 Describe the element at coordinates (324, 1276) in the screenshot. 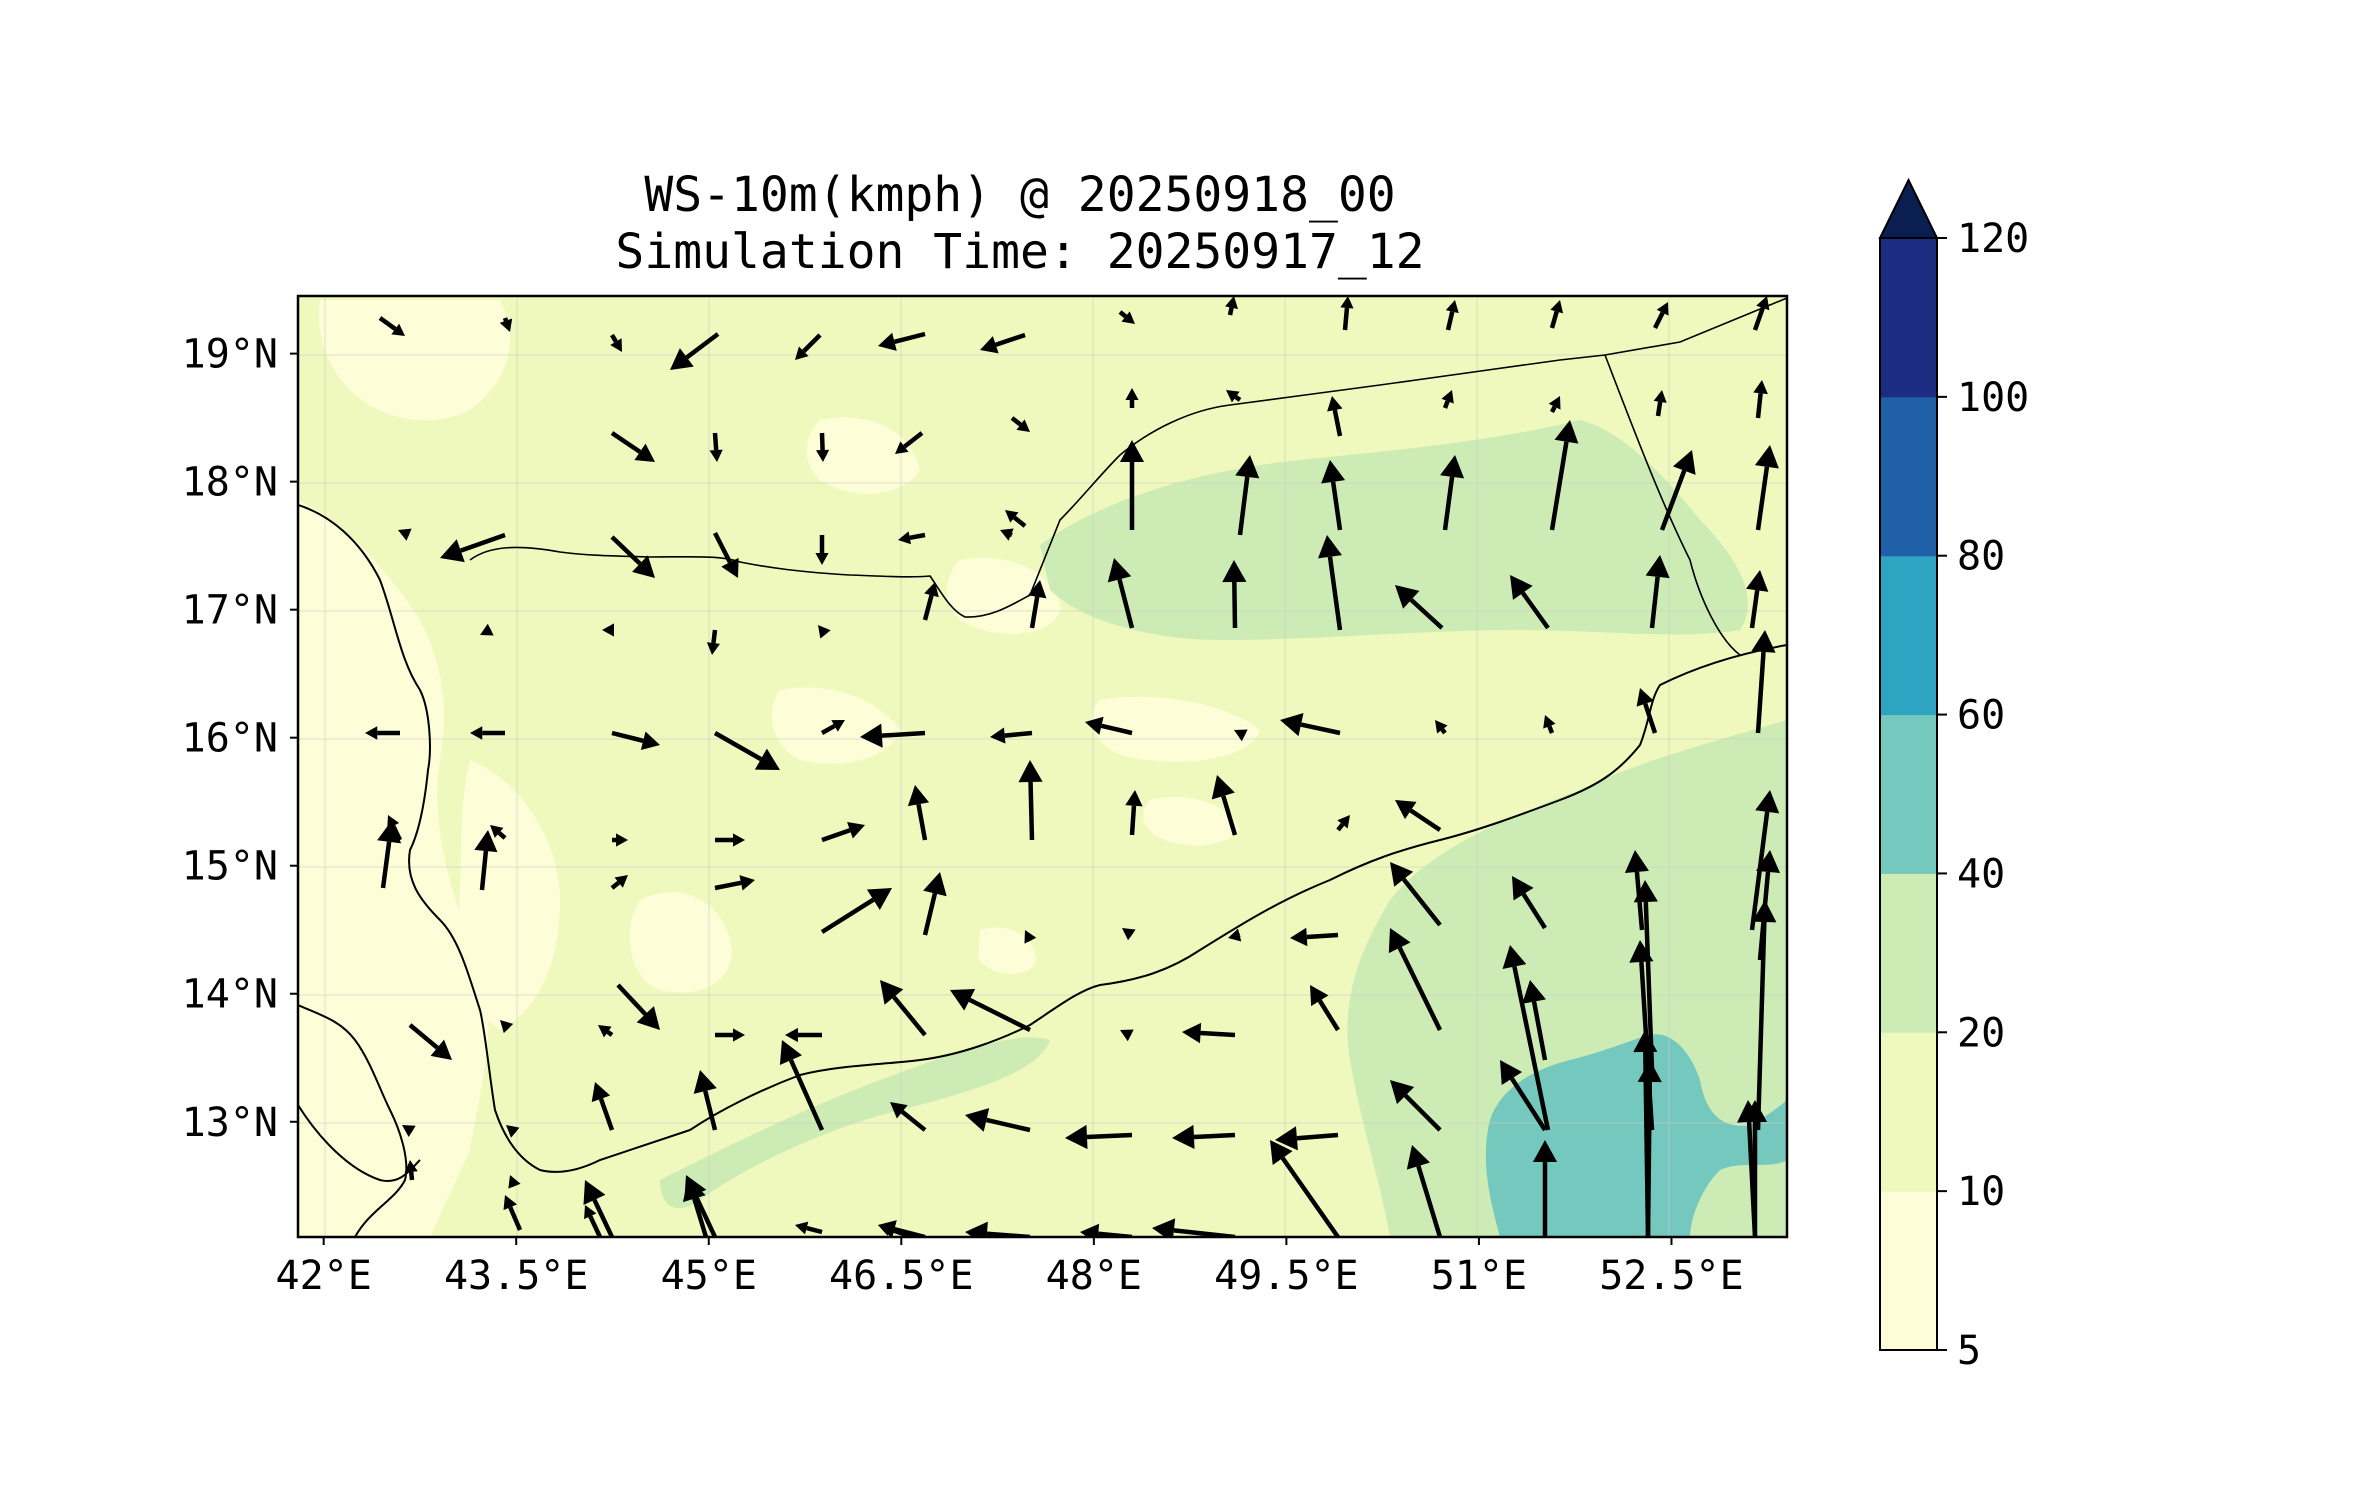

I see `x-tick-label: 42°E` at that location.